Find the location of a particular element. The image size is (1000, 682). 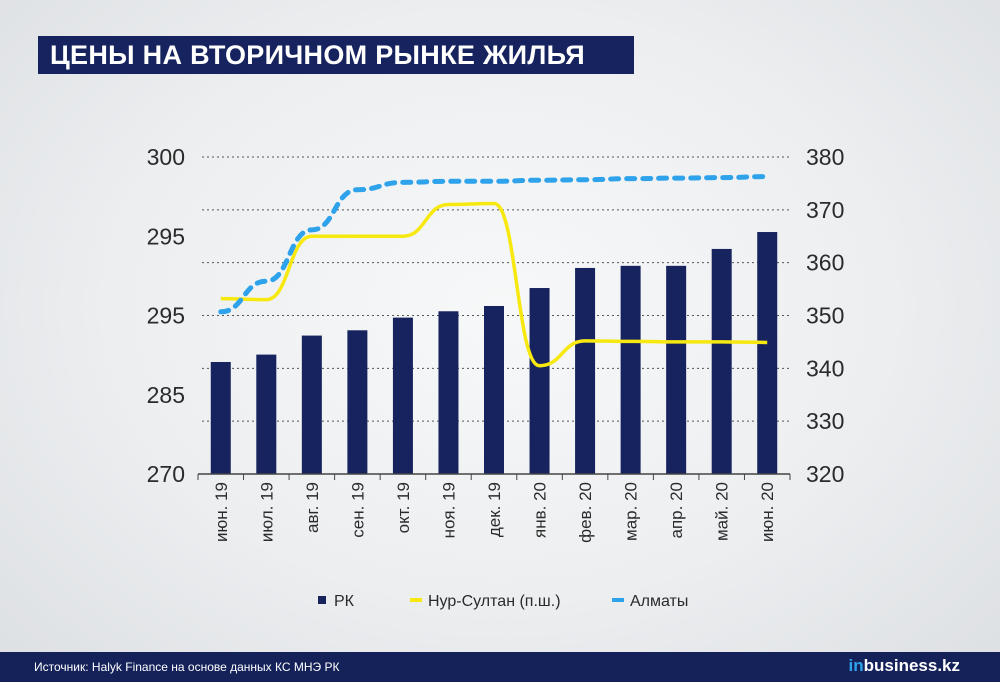

x-axis-category-label: фев. 20 is located at coordinates (585, 512).